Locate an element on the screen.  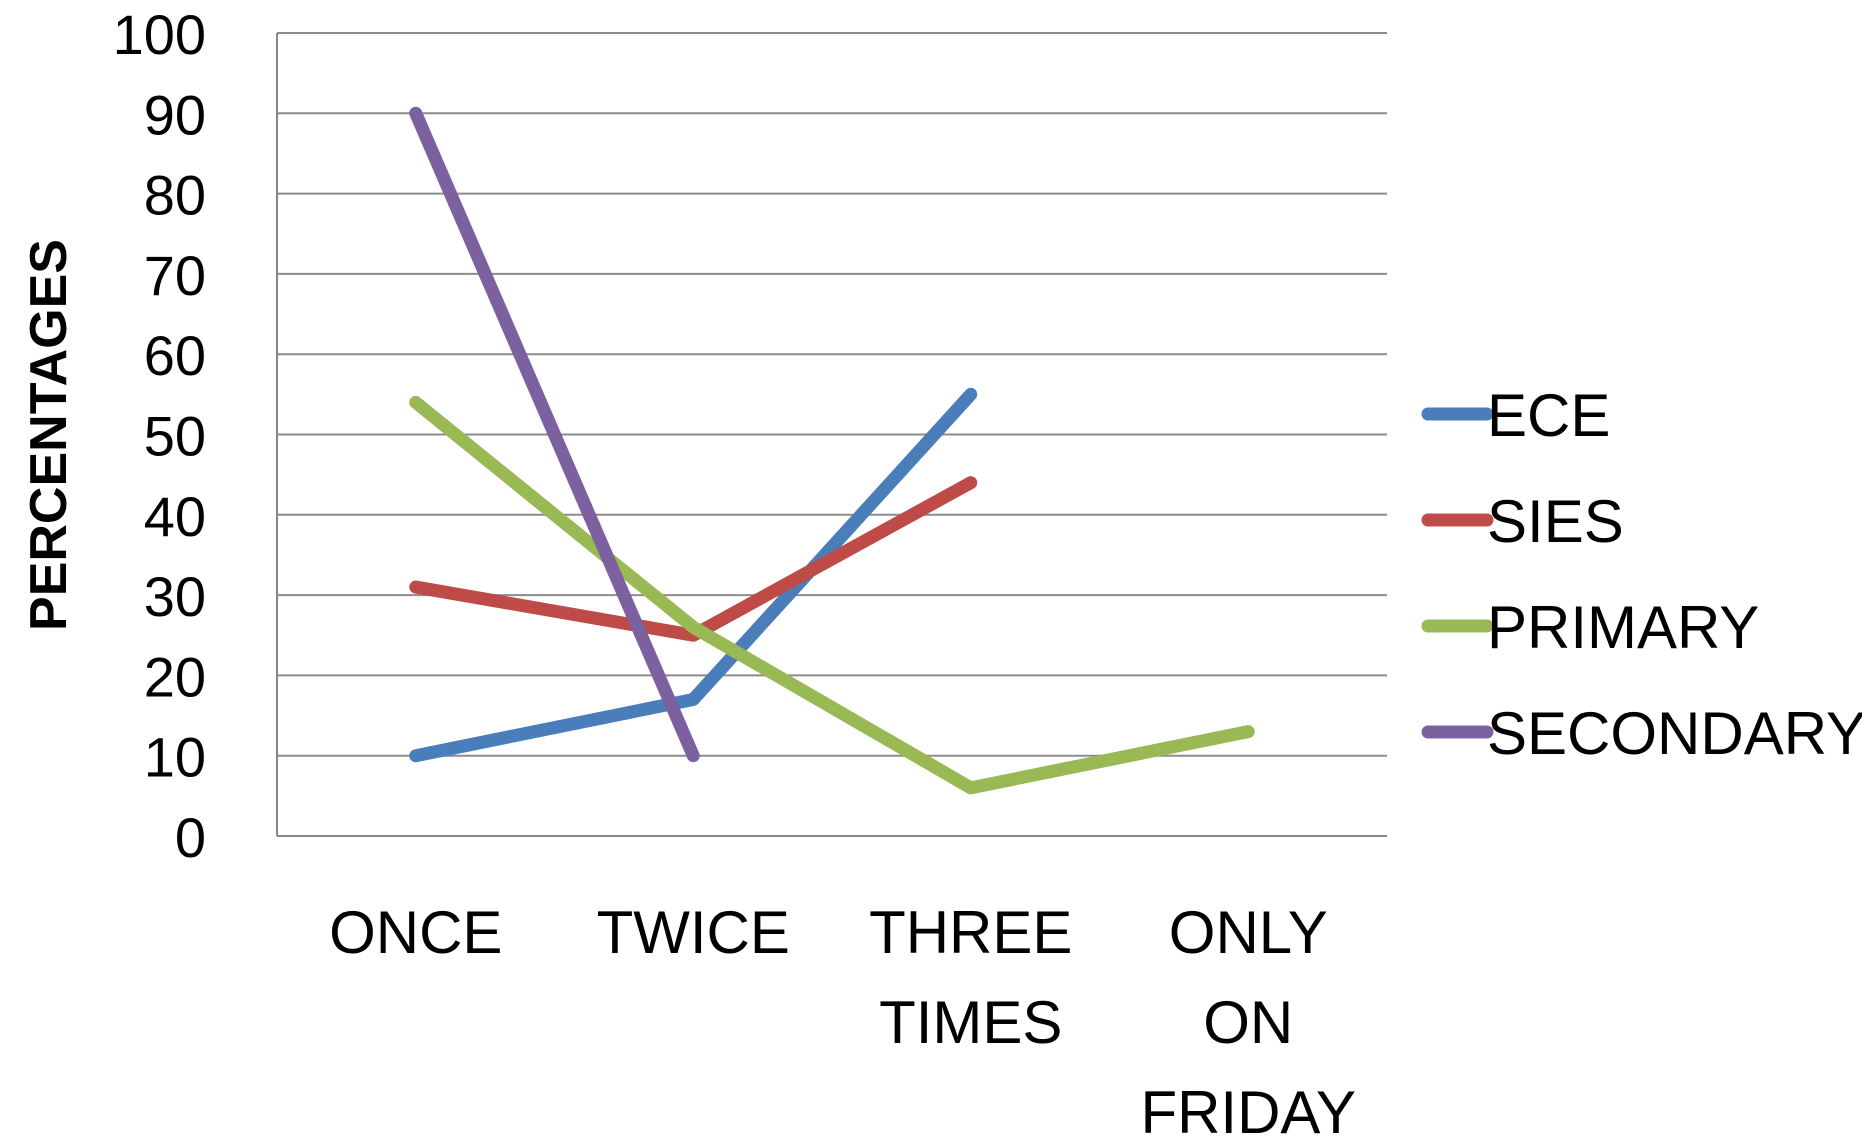
x-tick-label: TIMES is located at coordinates (970, 1022).